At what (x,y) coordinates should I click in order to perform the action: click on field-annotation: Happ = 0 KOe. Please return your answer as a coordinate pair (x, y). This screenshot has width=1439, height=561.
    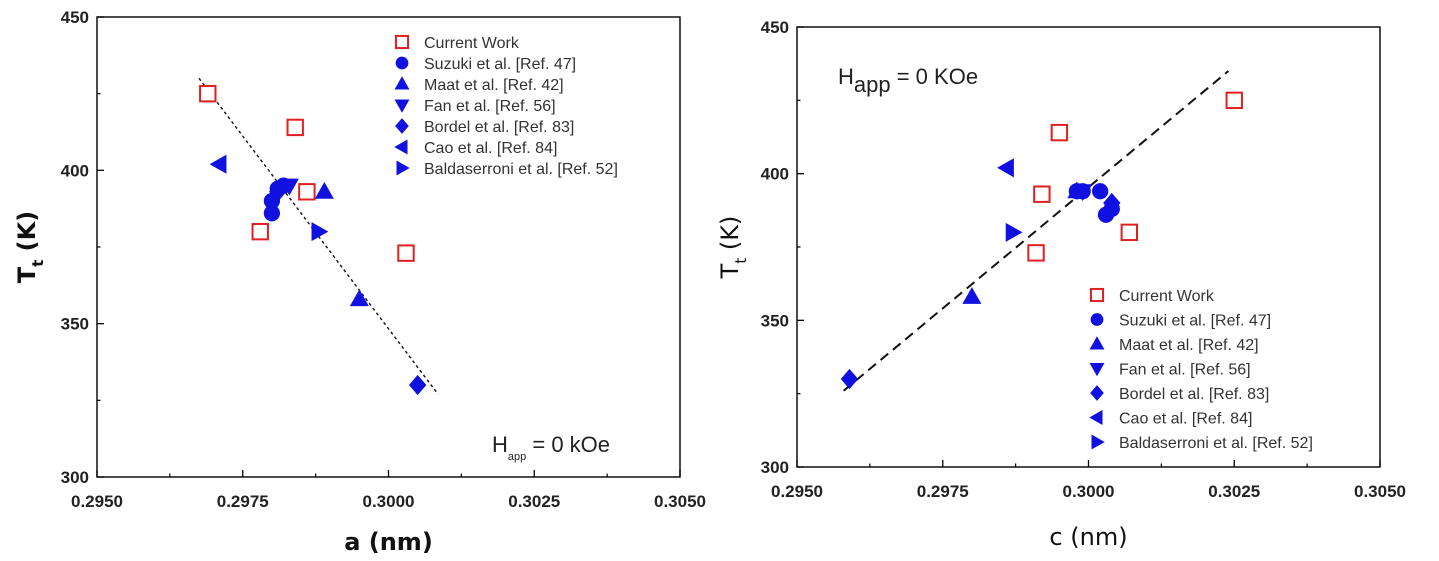
    Looking at the image, I should click on (908, 80).